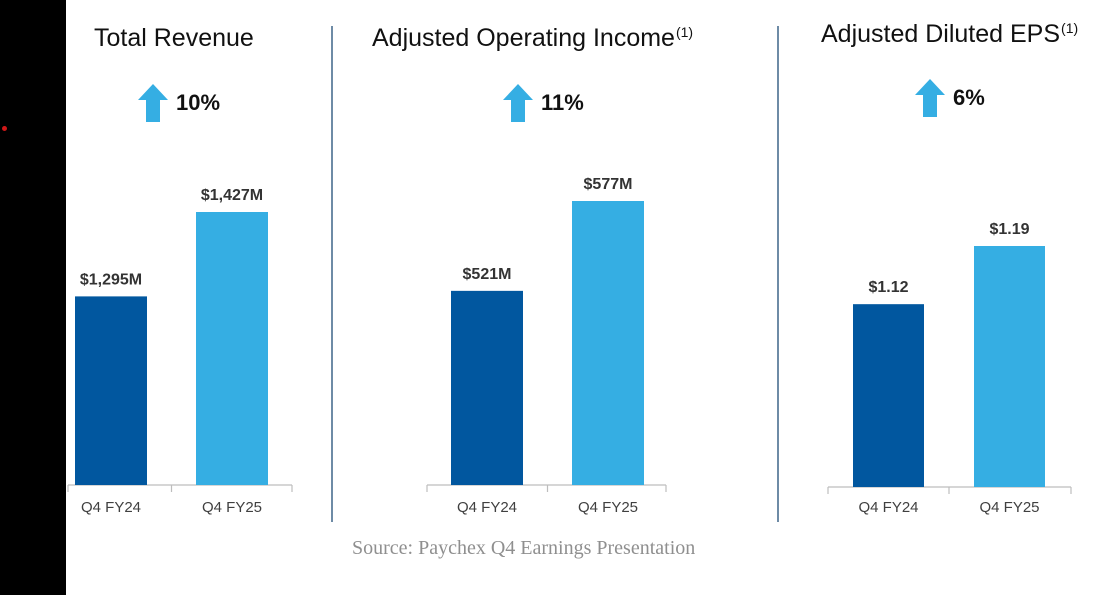 The image size is (1113, 595). What do you see at coordinates (174, 38) in the screenshot?
I see `panel-title-total-revenue: Total Revenue` at bounding box center [174, 38].